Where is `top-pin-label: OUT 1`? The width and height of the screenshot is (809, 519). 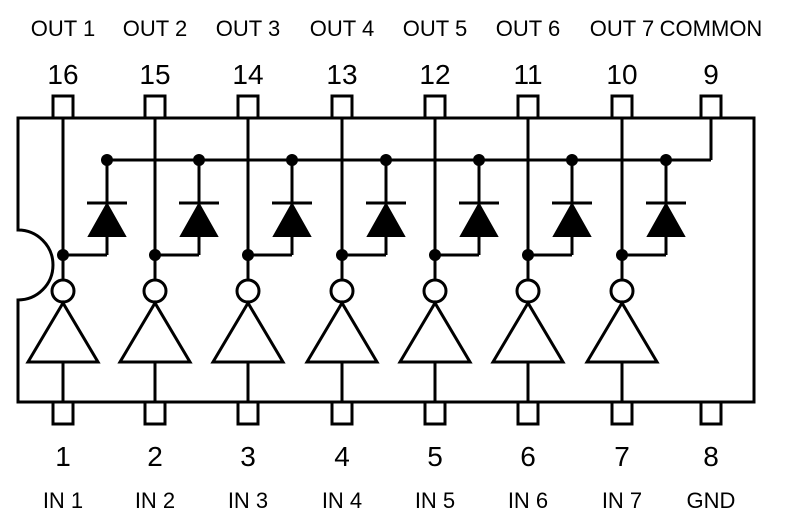
top-pin-label: OUT 1 is located at coordinates (63, 28).